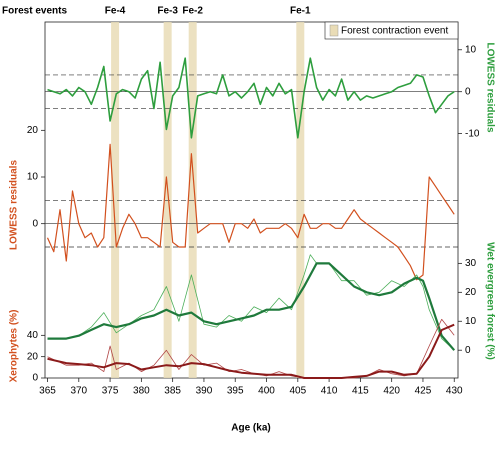 This screenshot has height=454, width=500. Describe the element at coordinates (391, 391) in the screenshot. I see `x-tick-label: 420` at that location.